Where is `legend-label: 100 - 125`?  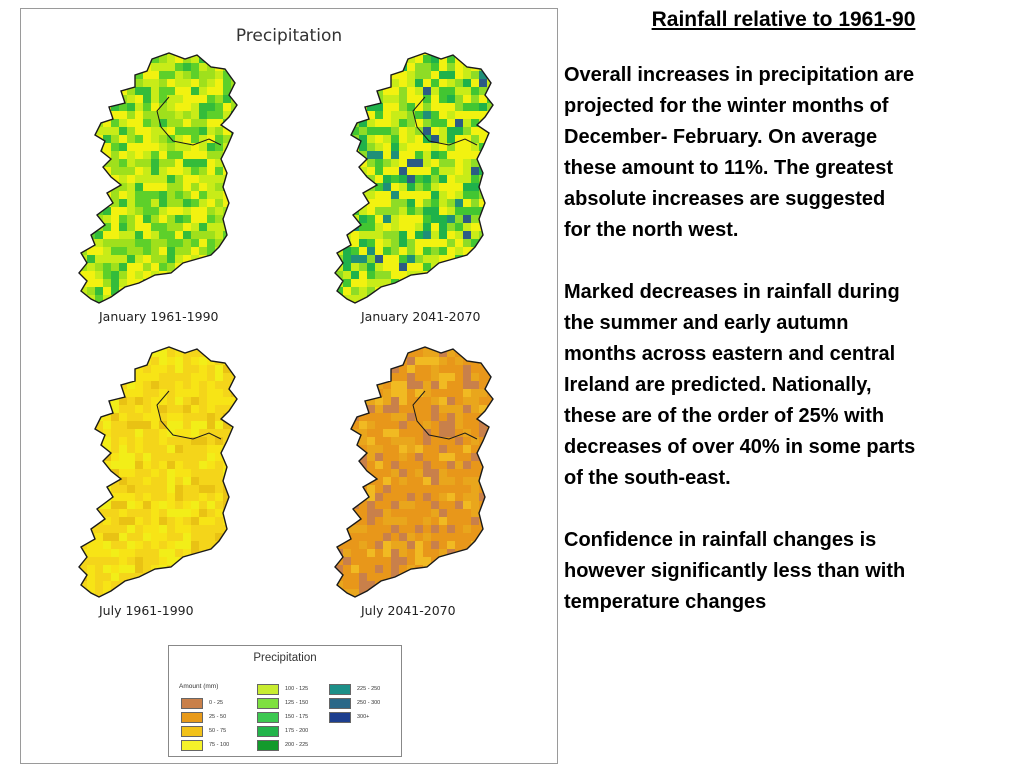 legend-label: 100 - 125 is located at coordinates (297, 689).